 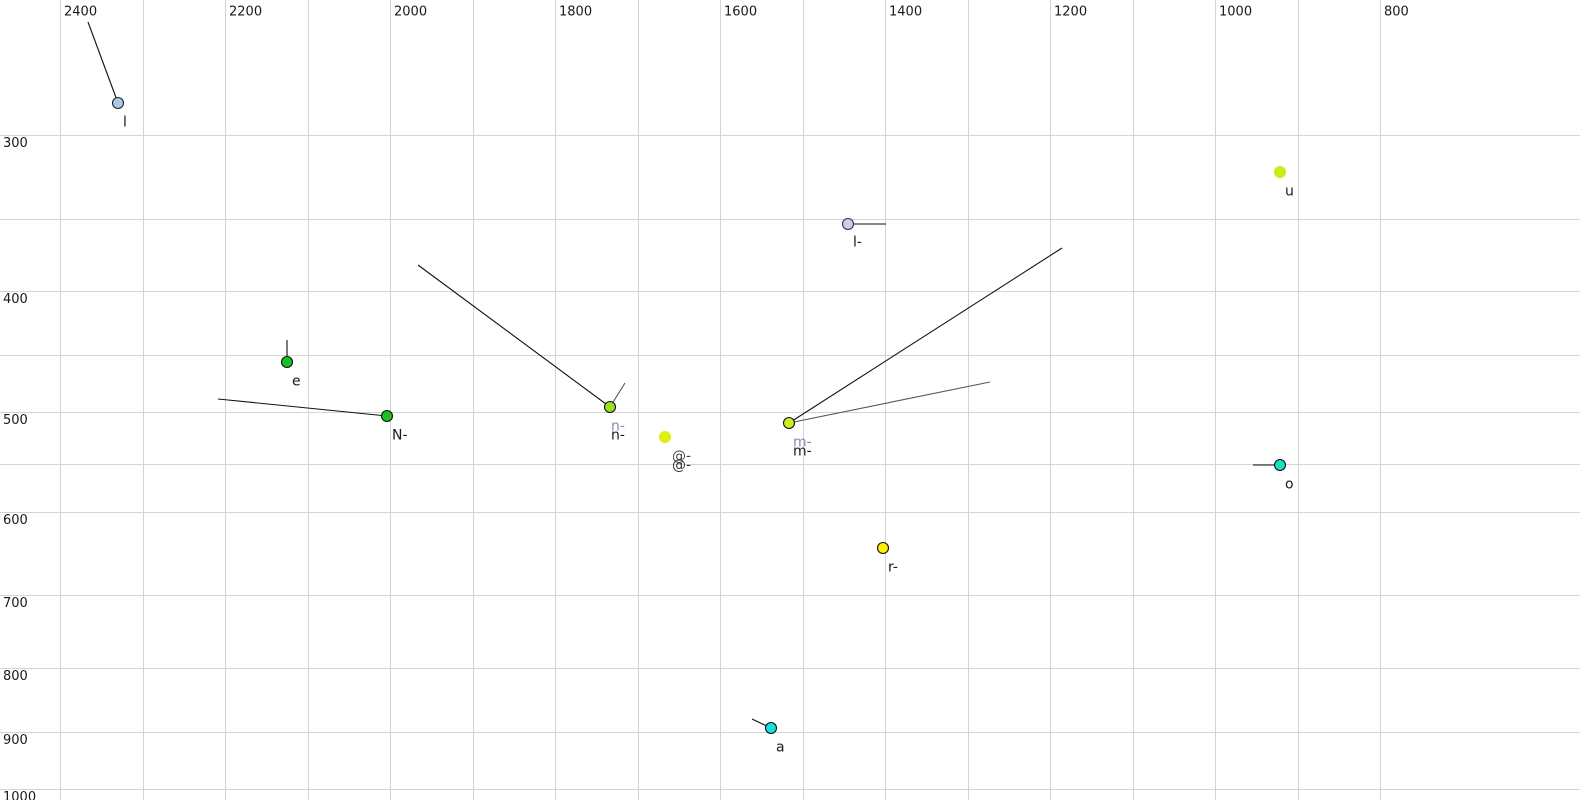 I want to click on y-tick-label: 700, so click(x=15, y=603).